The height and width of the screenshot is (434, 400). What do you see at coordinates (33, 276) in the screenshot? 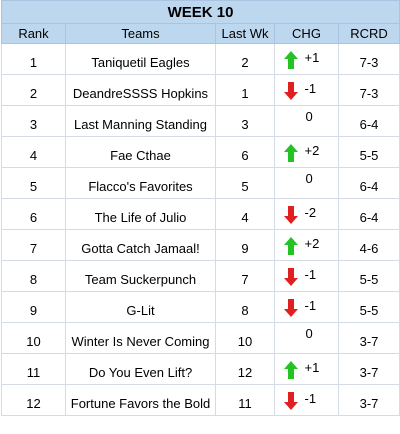
I see `rank-cell: 8` at bounding box center [33, 276].